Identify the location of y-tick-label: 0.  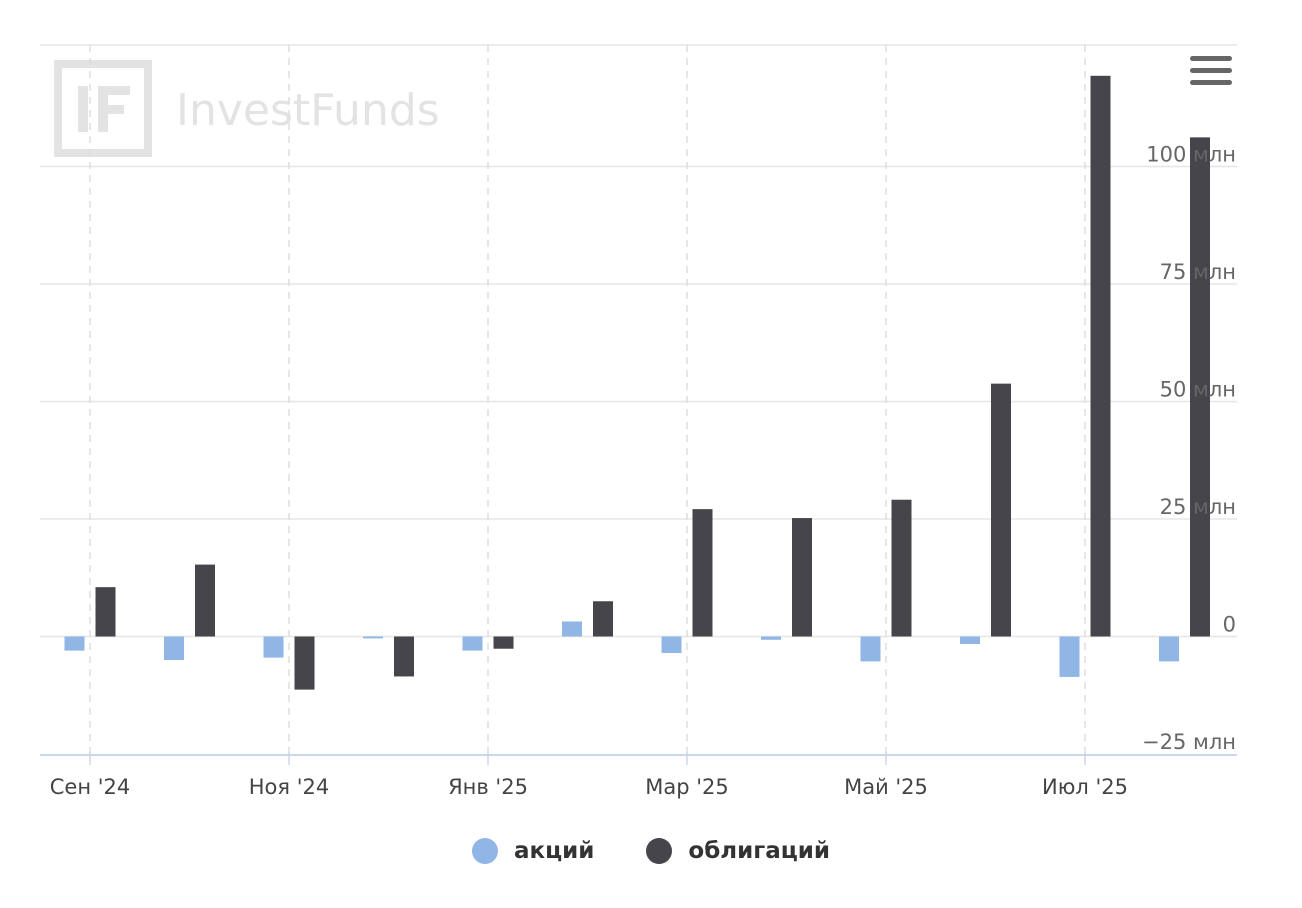
(1229, 625).